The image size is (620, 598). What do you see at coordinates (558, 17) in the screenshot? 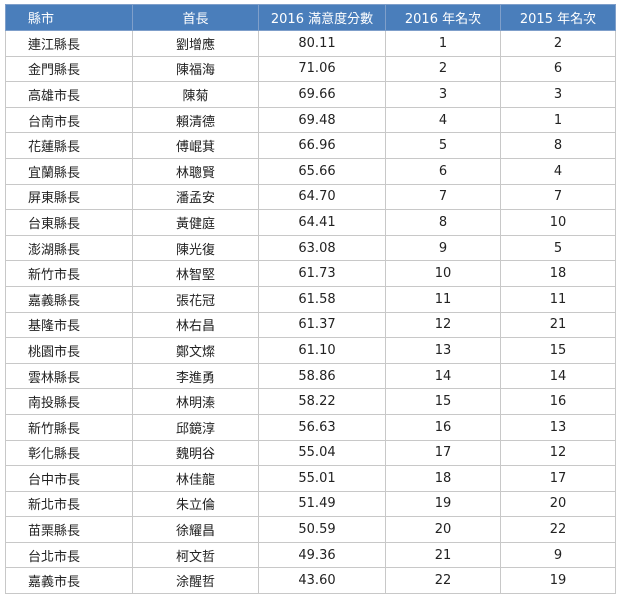
I see `header-cell: 2015 年名次` at bounding box center [558, 17].